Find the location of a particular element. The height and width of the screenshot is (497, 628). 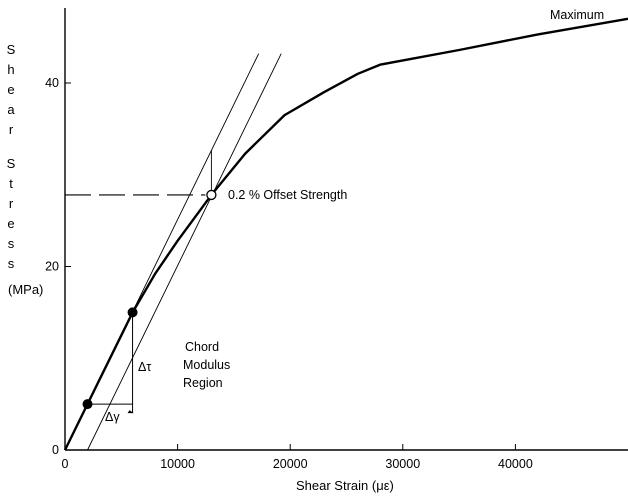

offset-point-open is located at coordinates (211, 195).